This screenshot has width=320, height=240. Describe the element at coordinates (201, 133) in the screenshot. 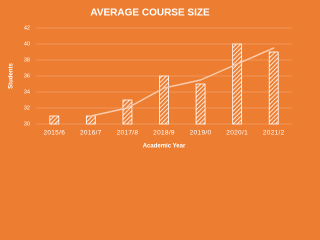

I see `x-tick-label: 2019/0` at that location.